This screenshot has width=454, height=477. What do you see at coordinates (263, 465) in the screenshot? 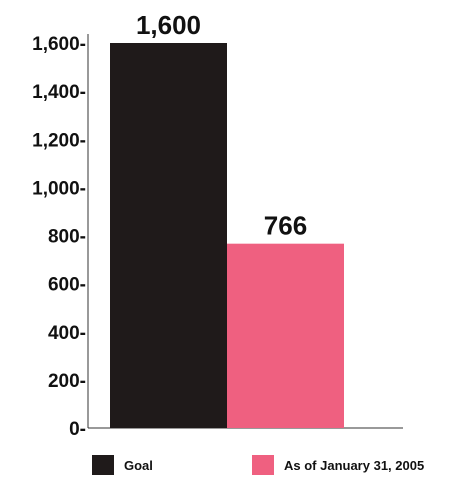
I see `legend-swatch-as-of-date` at bounding box center [263, 465].